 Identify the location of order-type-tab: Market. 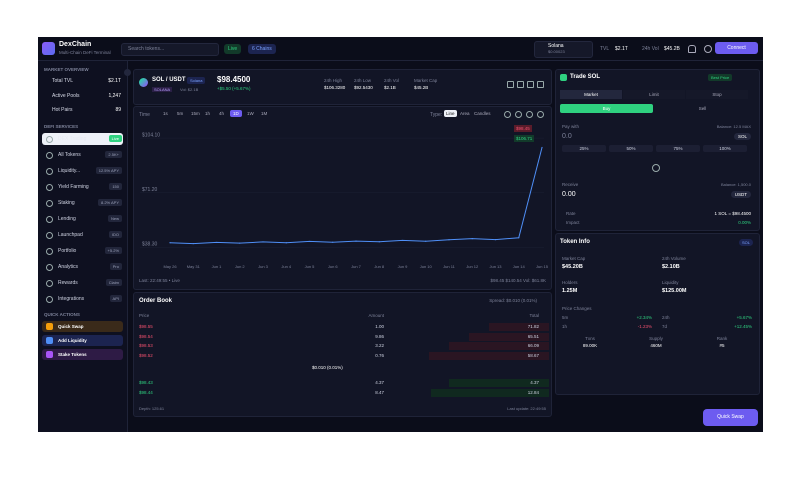
(591, 94).